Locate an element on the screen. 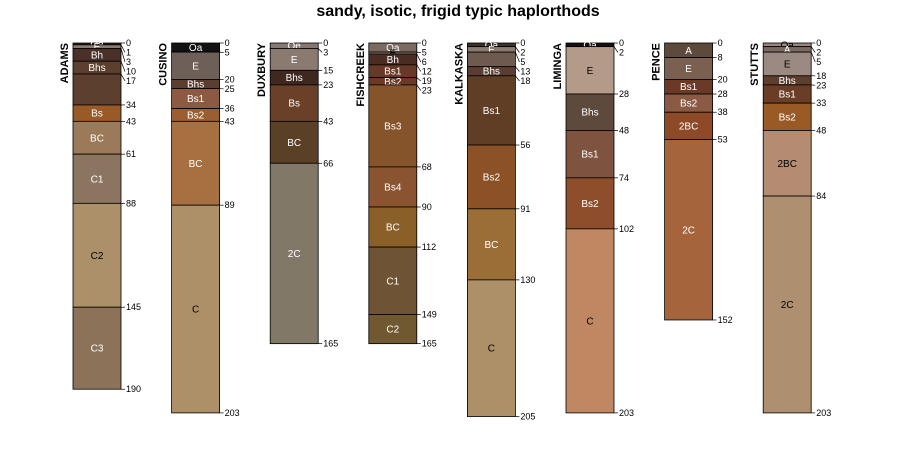 The width and height of the screenshot is (900, 450). depth-label: 17 is located at coordinates (131, 81).